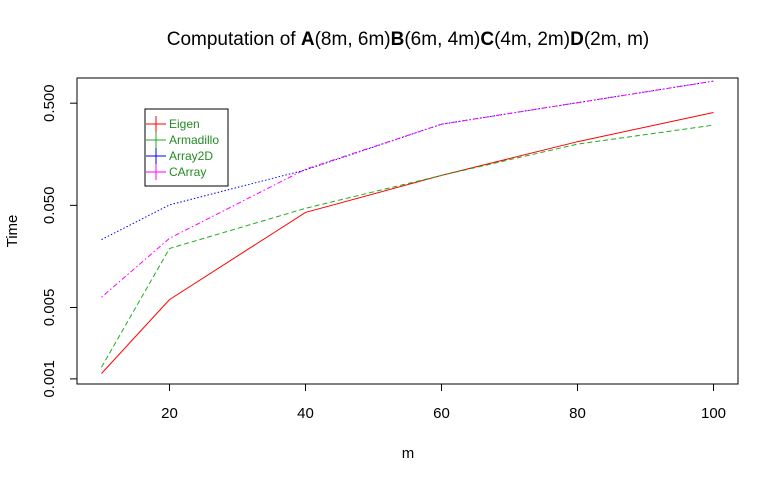 This screenshot has width=778, height=483. Describe the element at coordinates (191, 156) in the screenshot. I see `legend-label: Array2D` at that location.